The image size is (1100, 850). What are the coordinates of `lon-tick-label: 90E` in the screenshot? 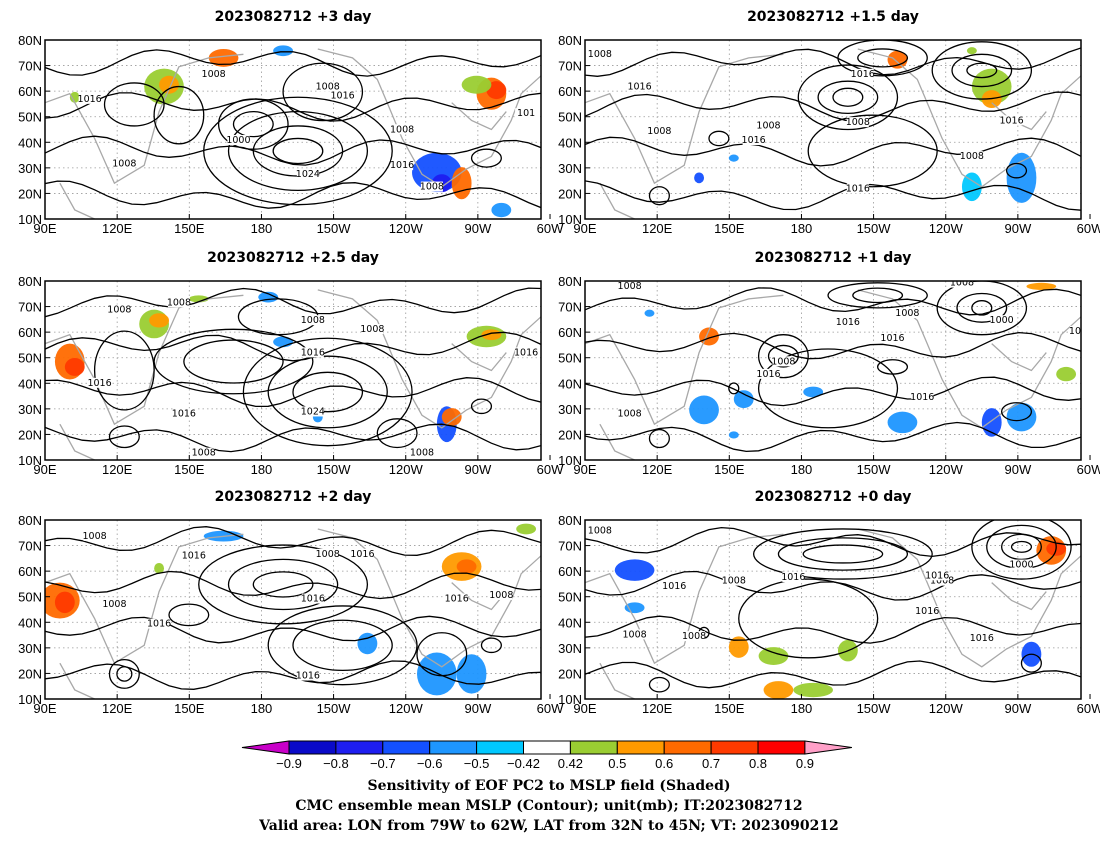 It's located at (44, 708).